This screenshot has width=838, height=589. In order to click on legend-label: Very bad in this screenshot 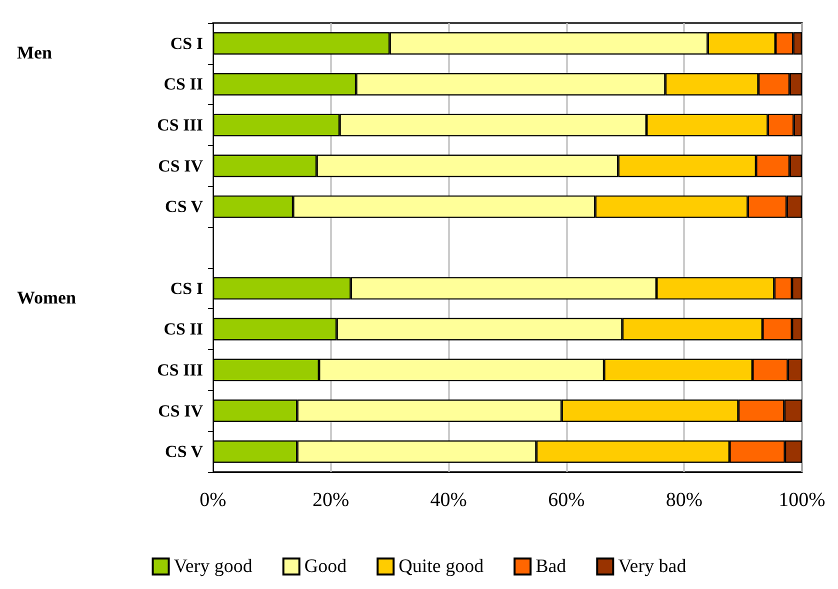, I will do `click(652, 566)`.